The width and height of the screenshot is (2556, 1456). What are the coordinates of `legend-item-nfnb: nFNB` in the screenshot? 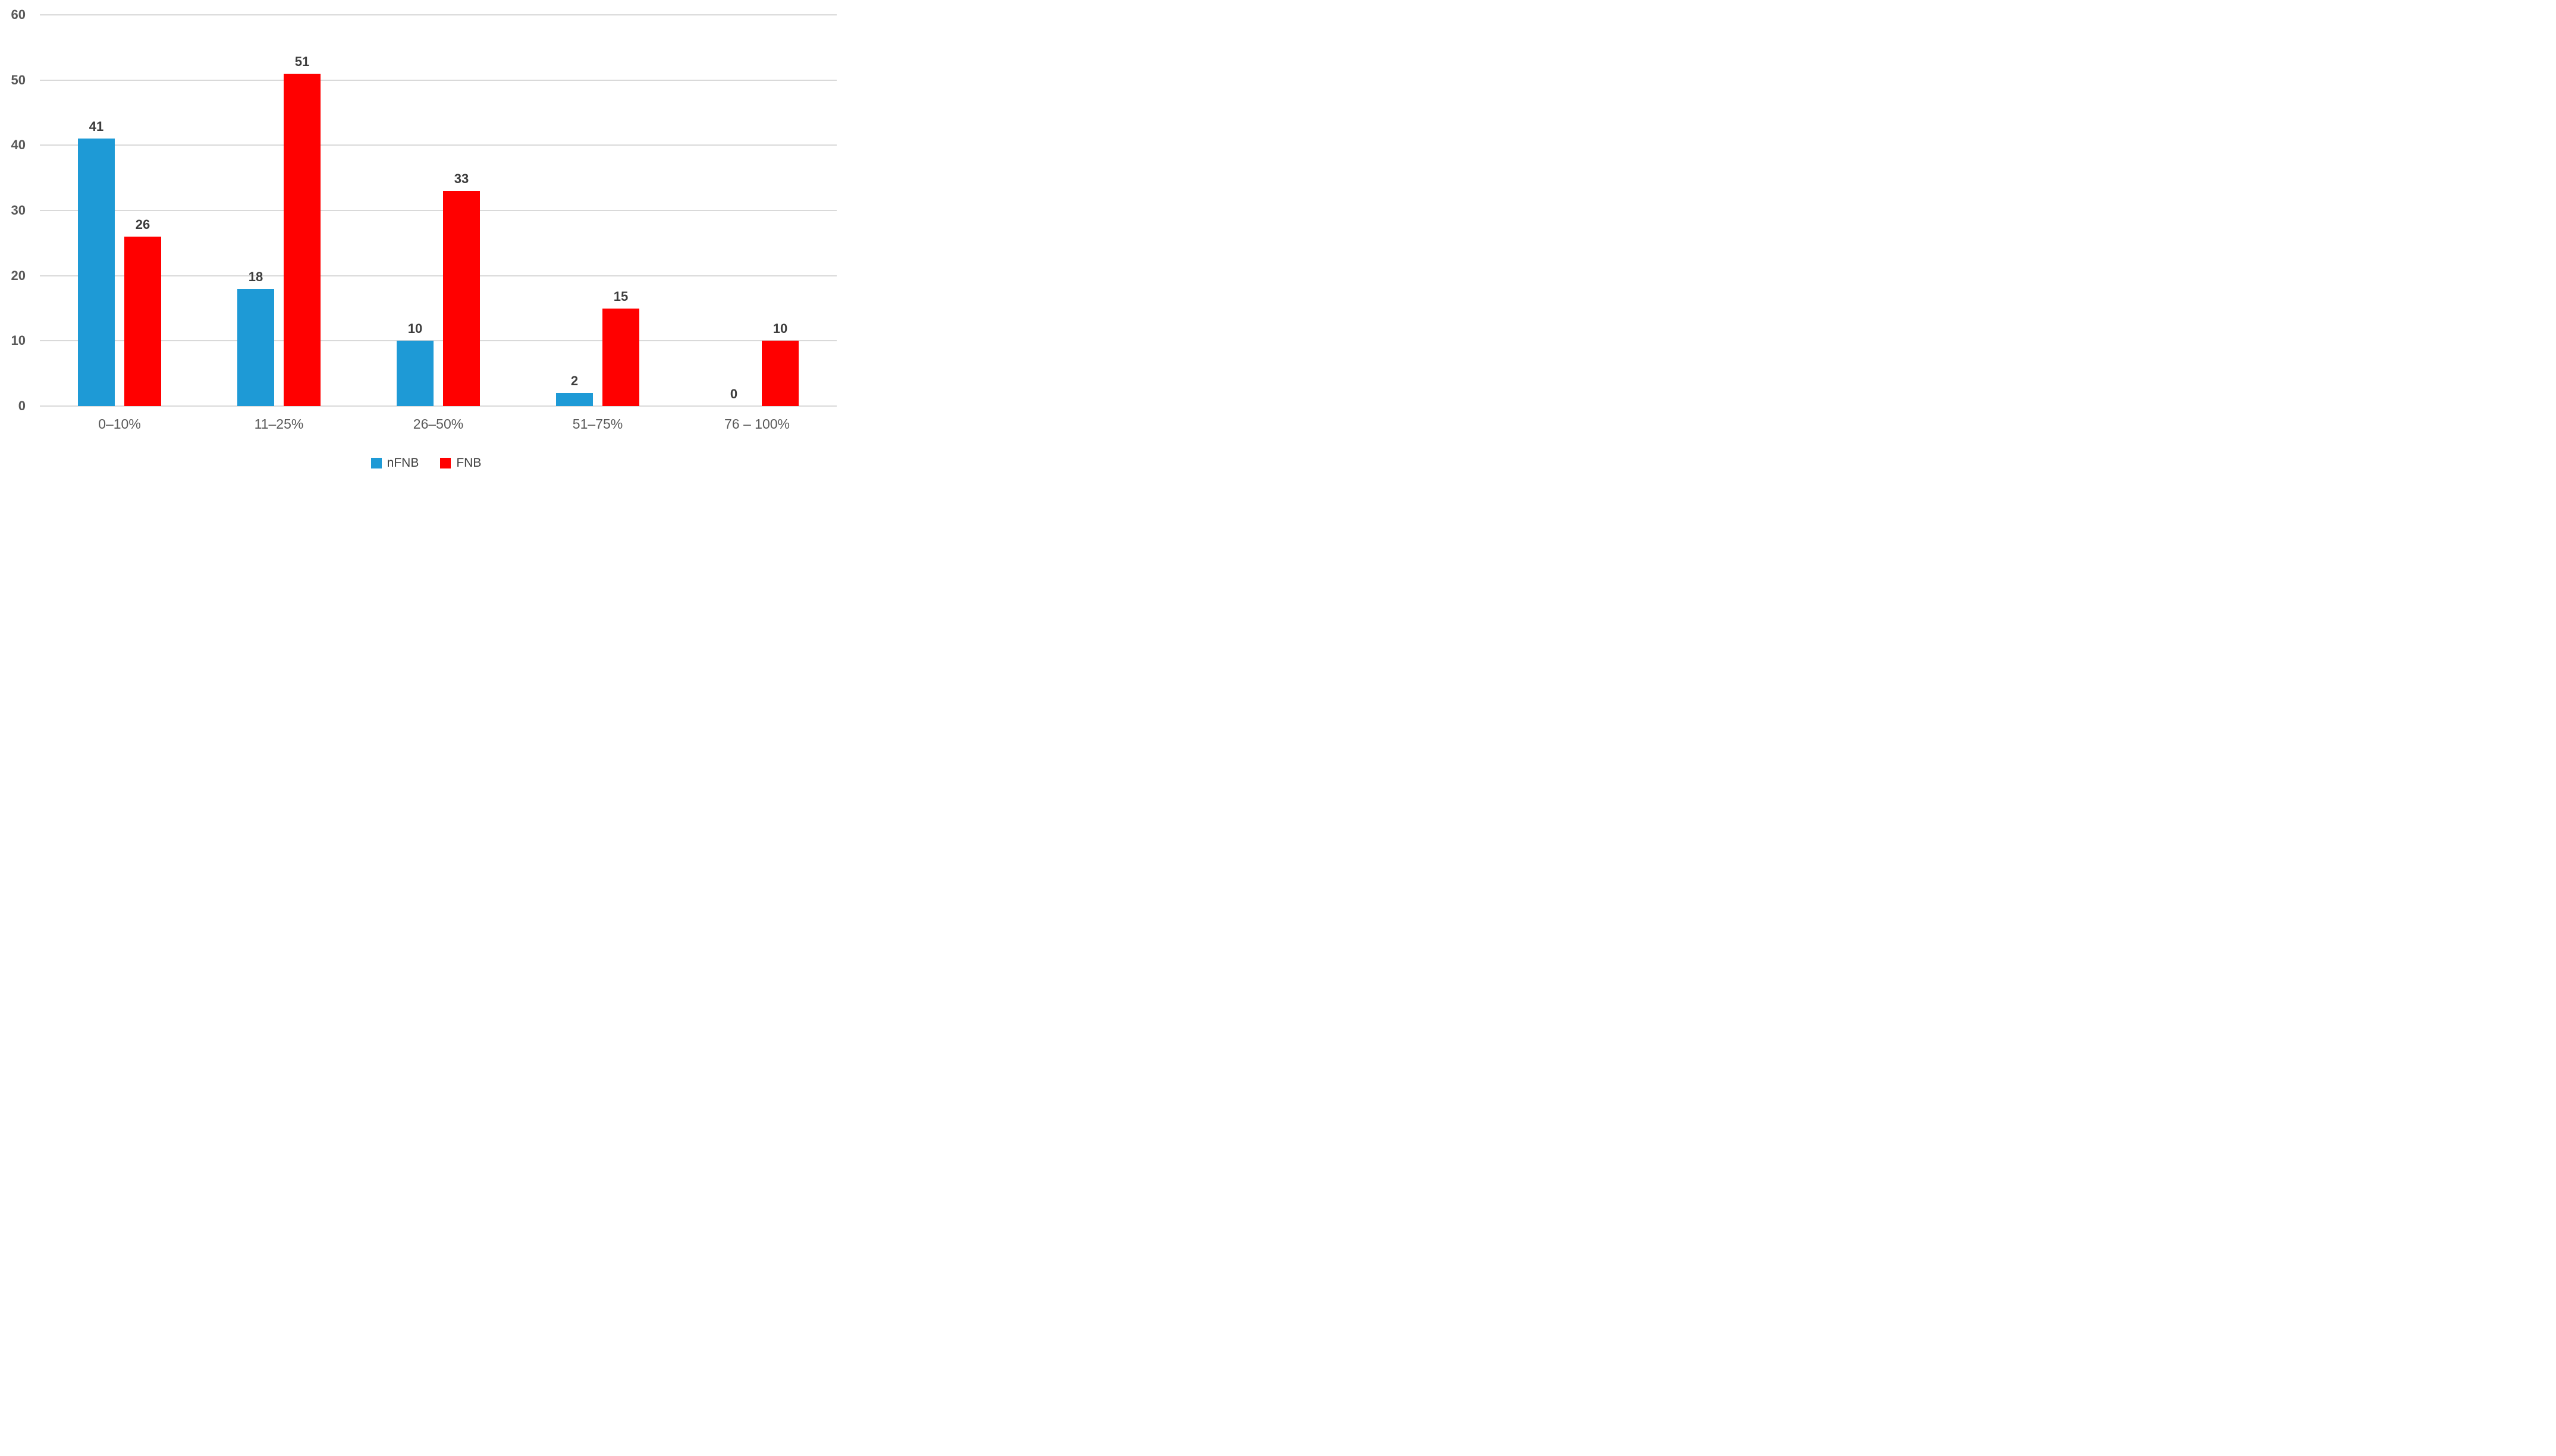 It's located at (394, 463).